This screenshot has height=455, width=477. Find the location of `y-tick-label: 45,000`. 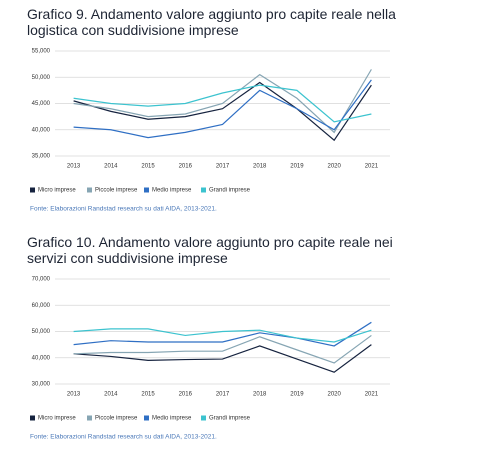

y-tick-label: 45,000 is located at coordinates (41, 104).